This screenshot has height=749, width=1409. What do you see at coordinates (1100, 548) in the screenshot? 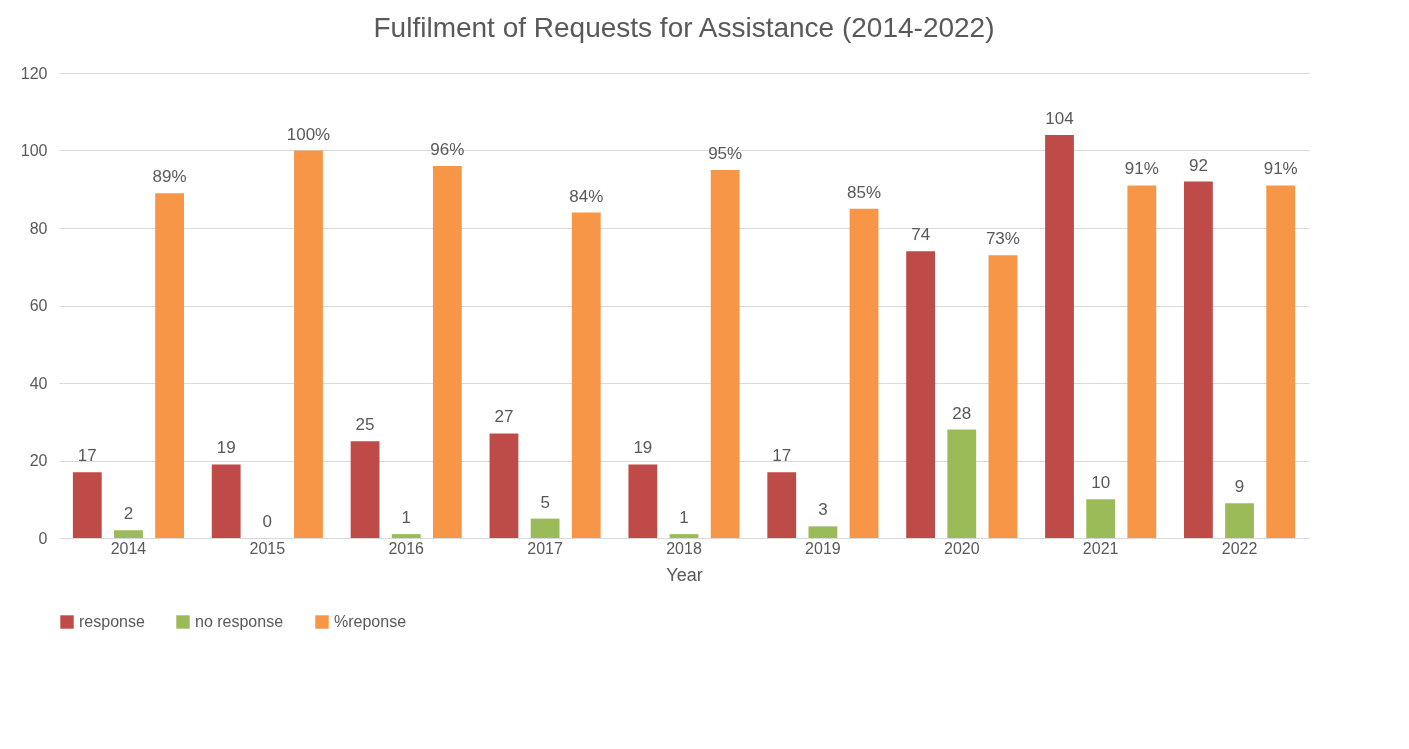
I see `x-tick-label: 2021` at bounding box center [1100, 548].